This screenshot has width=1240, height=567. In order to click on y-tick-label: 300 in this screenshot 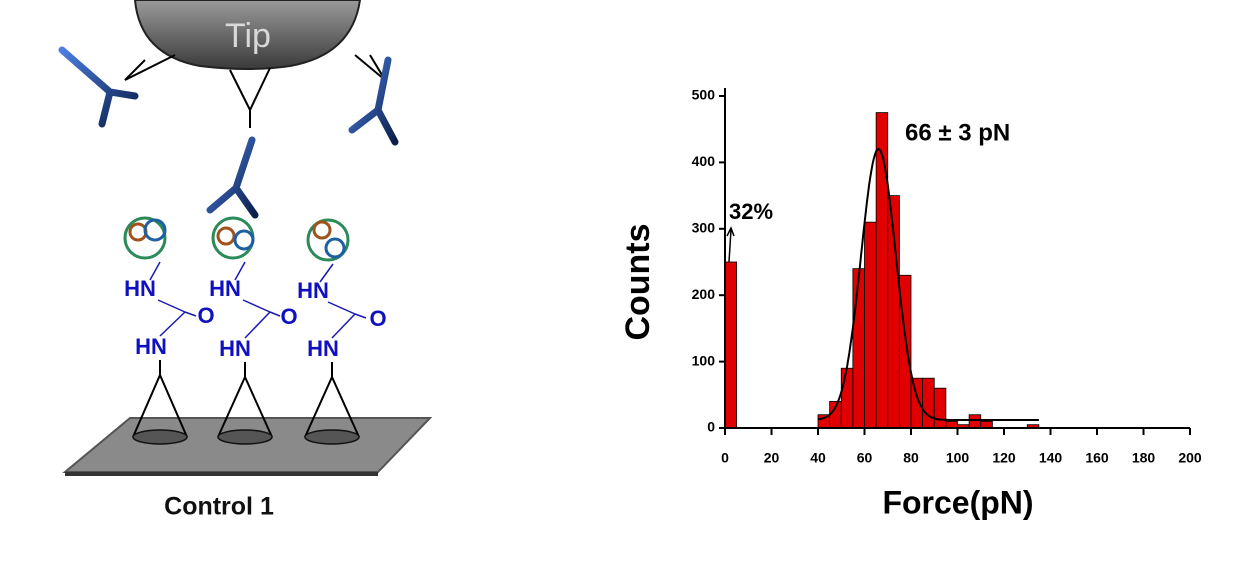, I will do `click(704, 228)`.